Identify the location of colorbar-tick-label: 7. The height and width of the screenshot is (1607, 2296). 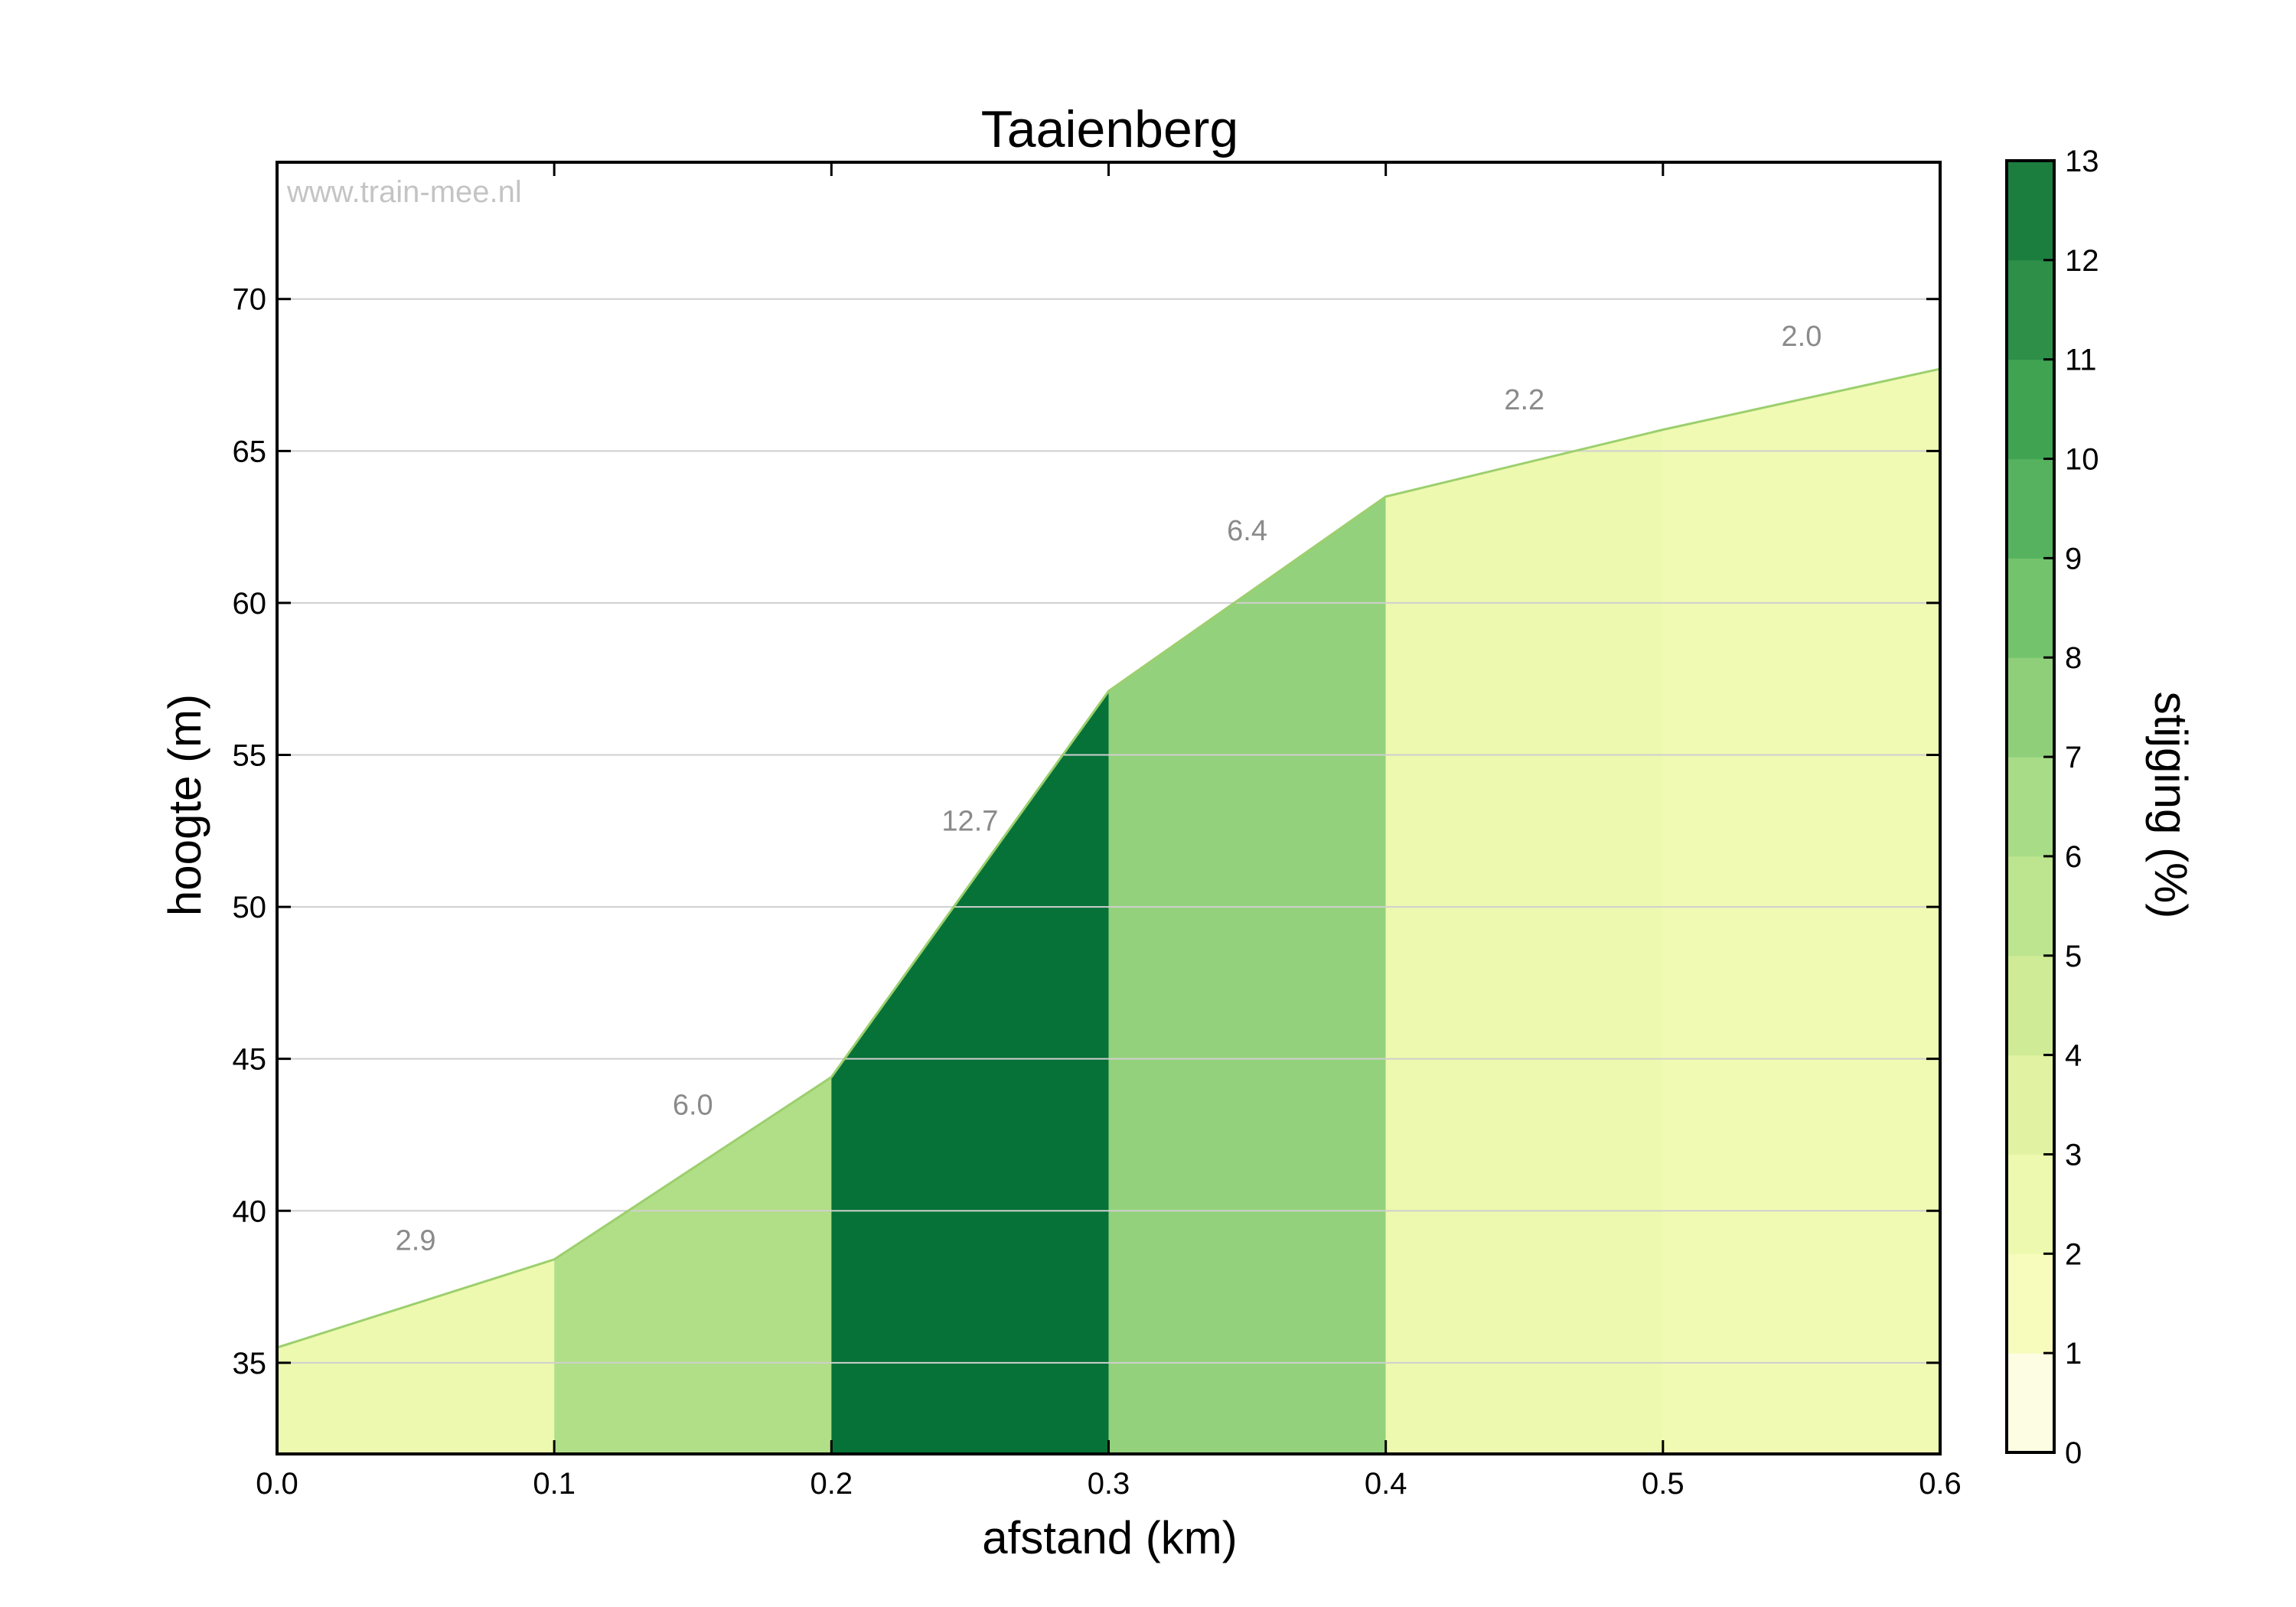
(2073, 757).